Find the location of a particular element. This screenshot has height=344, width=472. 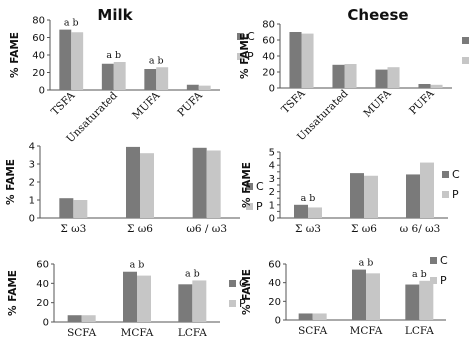

chart-panel-5: % FAME 0 20 40 60 SCFA a b MCFA a b LCFA CP is located at coordinates (127, 300).